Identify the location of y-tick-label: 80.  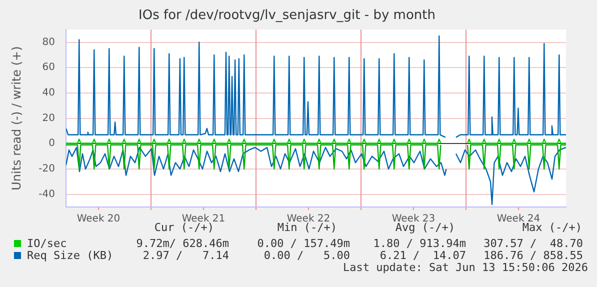
(48, 42).